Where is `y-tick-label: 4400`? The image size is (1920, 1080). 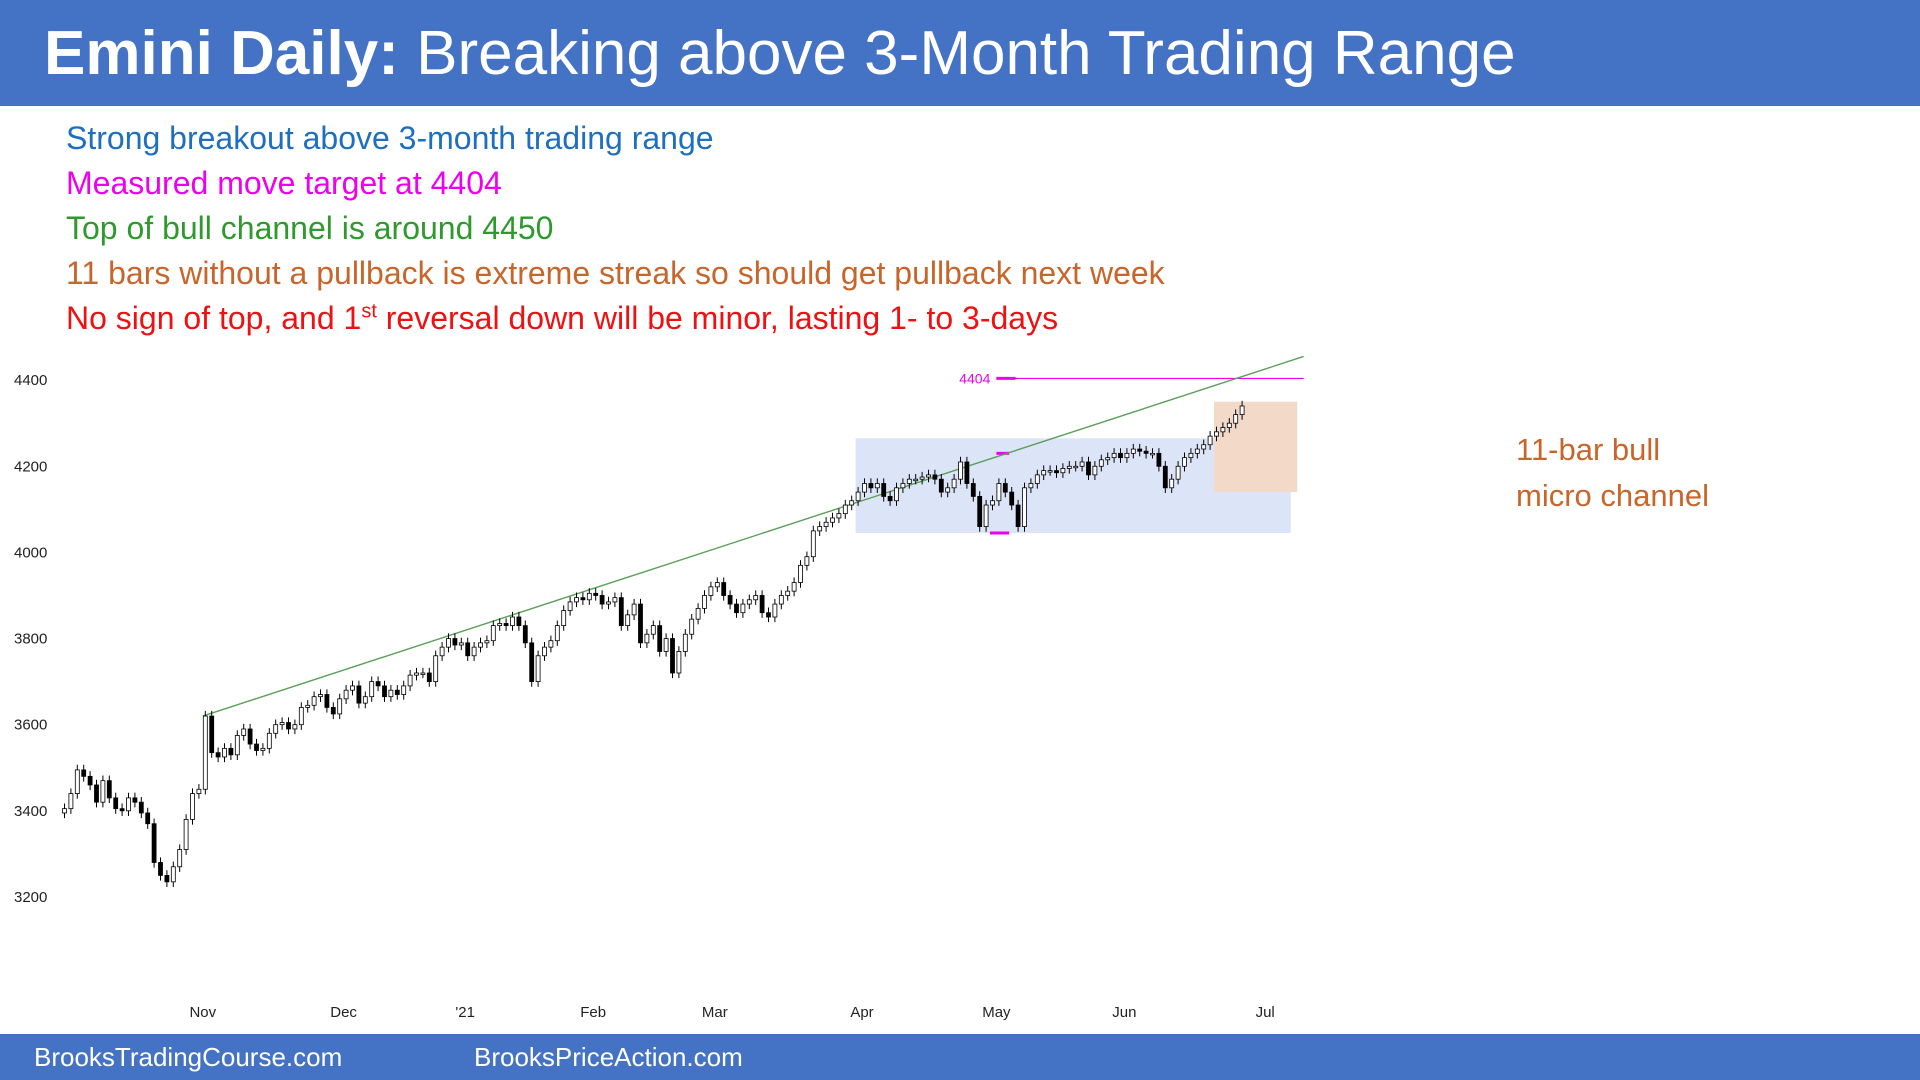 y-tick-label: 4400 is located at coordinates (30, 380).